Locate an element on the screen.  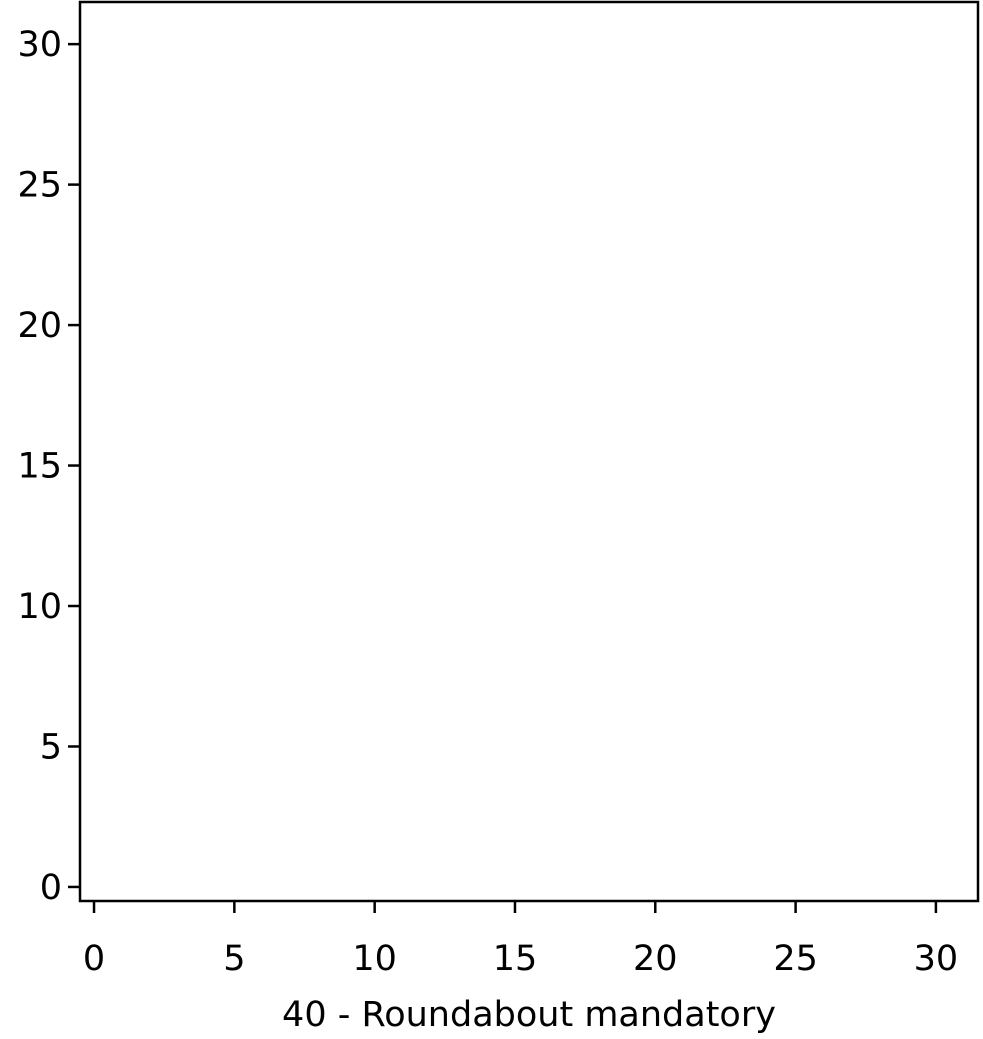
y-tick-label: 10 is located at coordinates (39, 607).